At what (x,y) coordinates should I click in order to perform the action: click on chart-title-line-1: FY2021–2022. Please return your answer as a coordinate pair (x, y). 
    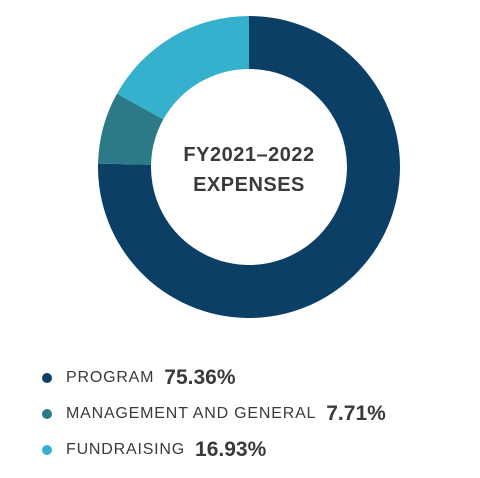
    Looking at the image, I should click on (249, 155).